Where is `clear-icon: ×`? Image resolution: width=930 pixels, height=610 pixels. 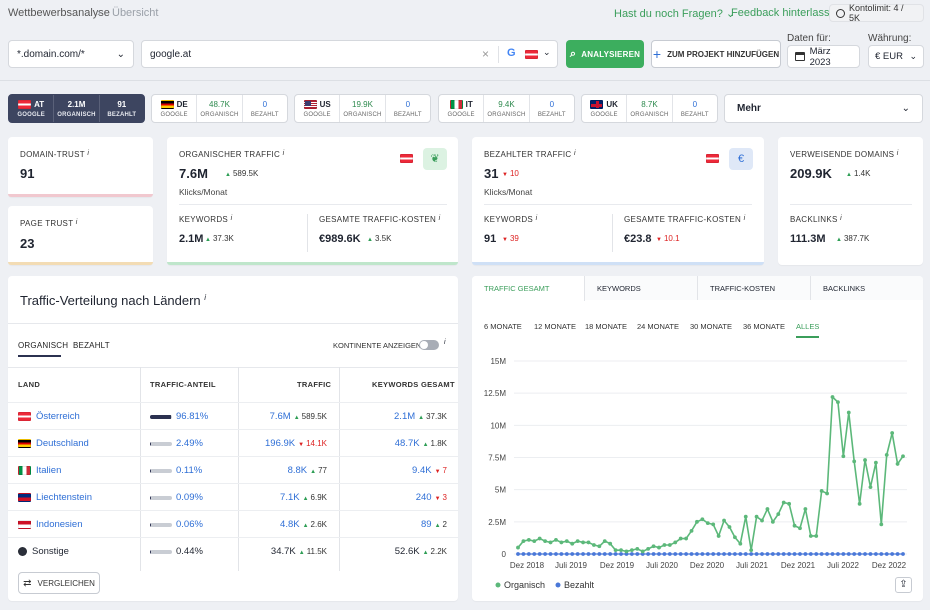
clear-icon: × is located at coordinates (486, 54).